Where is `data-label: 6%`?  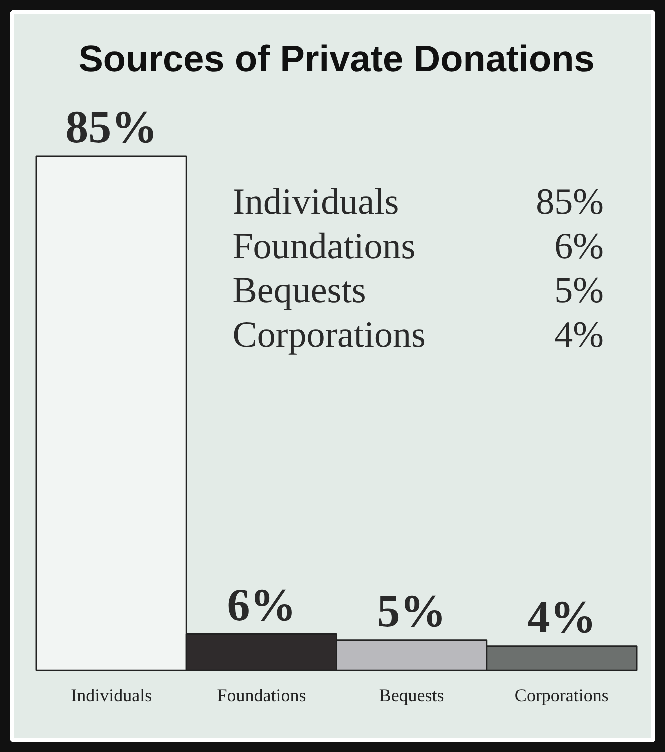 data-label: 6% is located at coordinates (261, 604).